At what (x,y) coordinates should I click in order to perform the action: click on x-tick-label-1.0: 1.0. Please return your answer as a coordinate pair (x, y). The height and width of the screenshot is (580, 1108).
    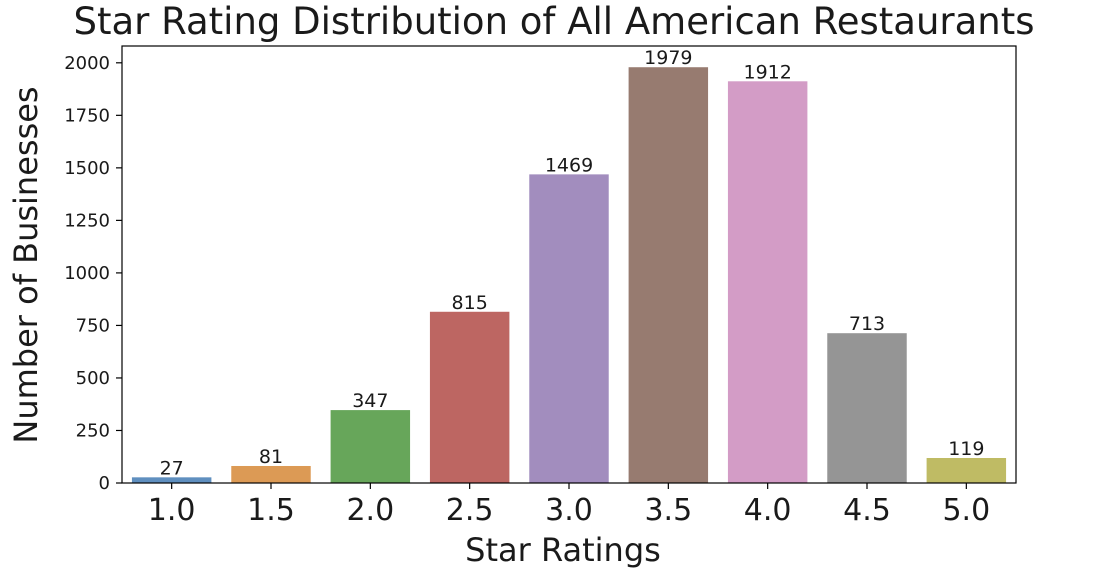
    Looking at the image, I should click on (172, 510).